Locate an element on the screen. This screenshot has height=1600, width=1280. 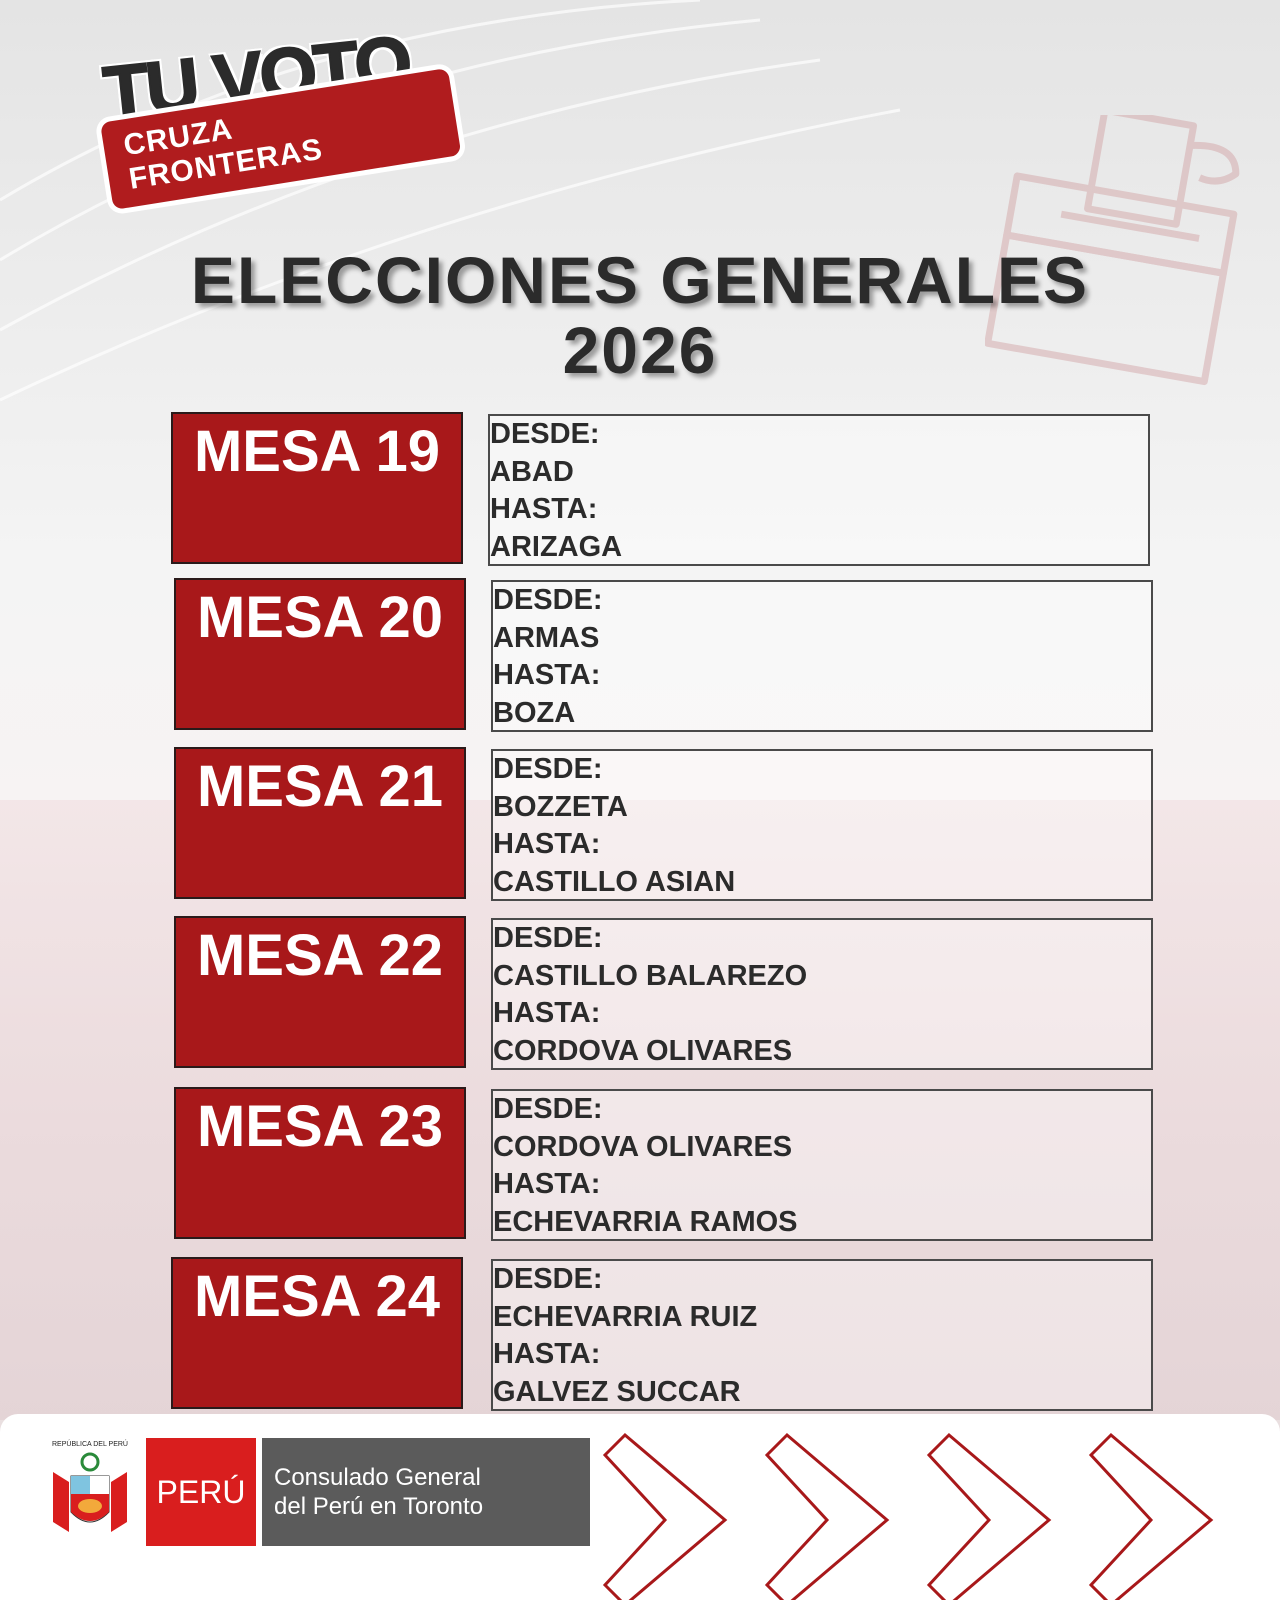
peru-coat-of-arms-icon: REPÚBLICA DEL PERÚ is located at coordinates (90, 1485).